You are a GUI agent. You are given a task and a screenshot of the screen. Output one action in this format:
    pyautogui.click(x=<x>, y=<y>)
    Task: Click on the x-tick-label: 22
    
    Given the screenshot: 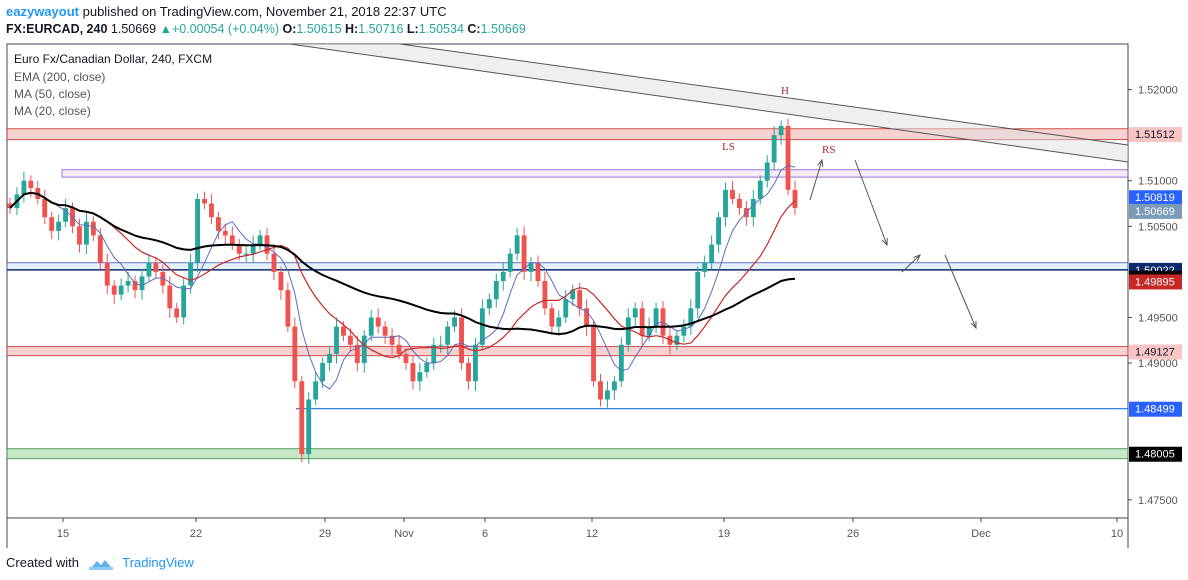 What is the action you would take?
    pyautogui.click(x=196, y=534)
    